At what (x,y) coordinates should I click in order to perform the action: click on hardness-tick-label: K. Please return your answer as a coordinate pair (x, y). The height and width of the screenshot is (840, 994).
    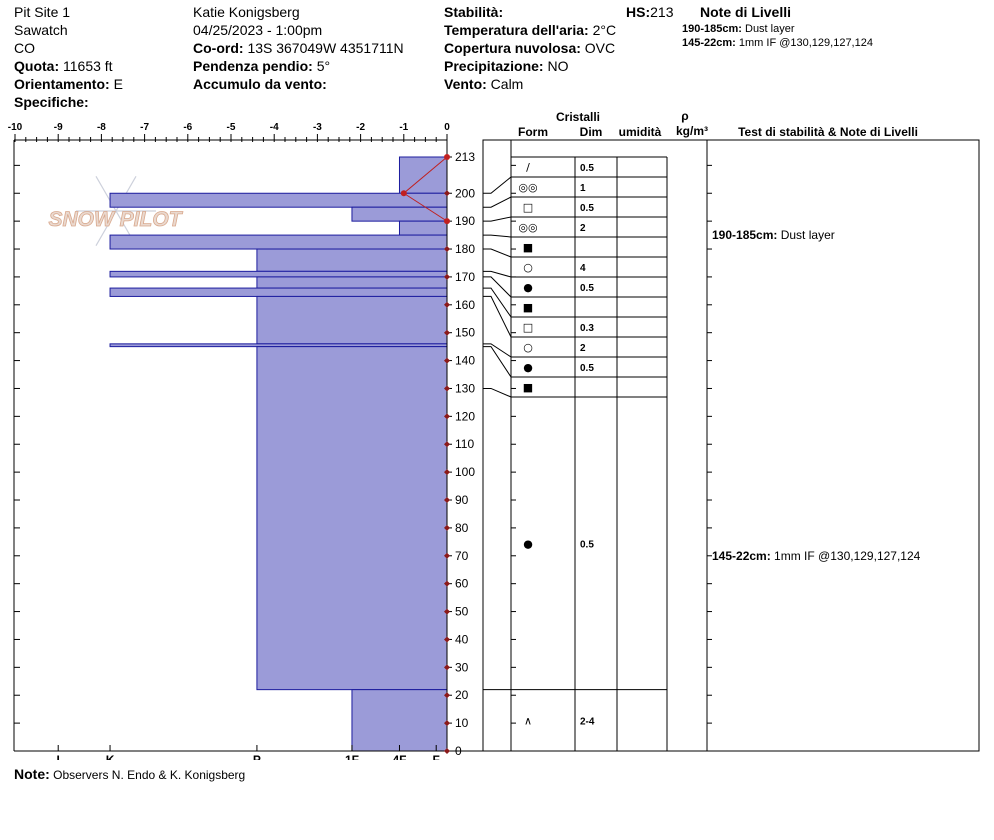
    Looking at the image, I should click on (110, 756).